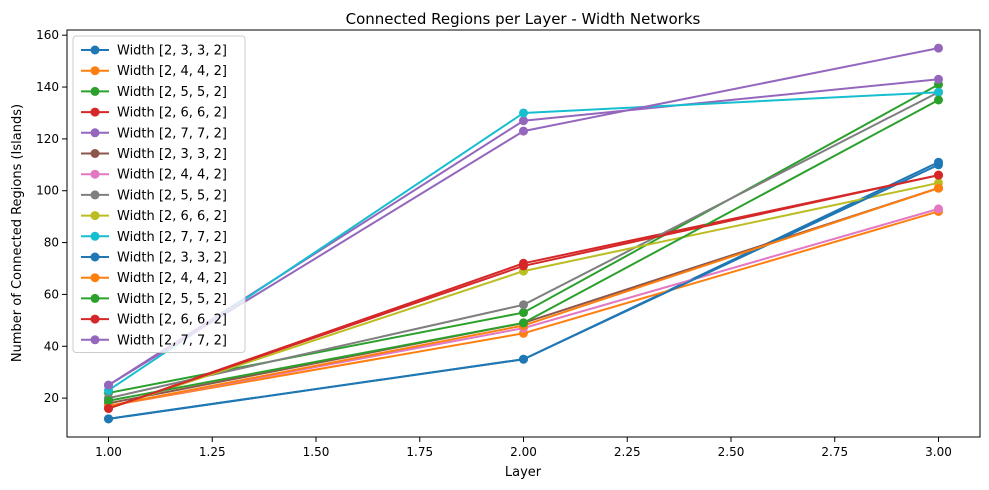 The width and height of the screenshot is (989, 490). I want to click on y-tick-label: 100, so click(47, 191).